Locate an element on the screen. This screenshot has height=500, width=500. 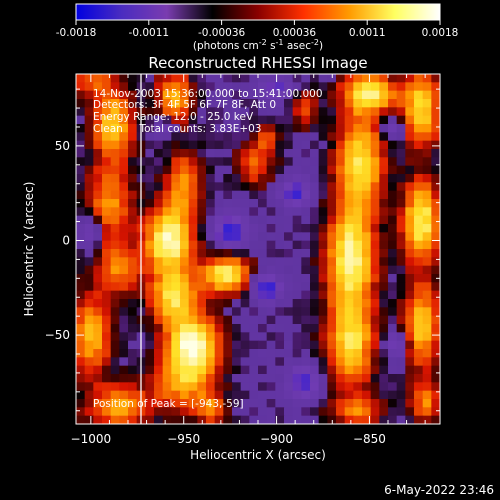
annotation-detectors: Detectors: 3F 4F 5F 6F 7F 8F, Att 0 is located at coordinates (184, 105).